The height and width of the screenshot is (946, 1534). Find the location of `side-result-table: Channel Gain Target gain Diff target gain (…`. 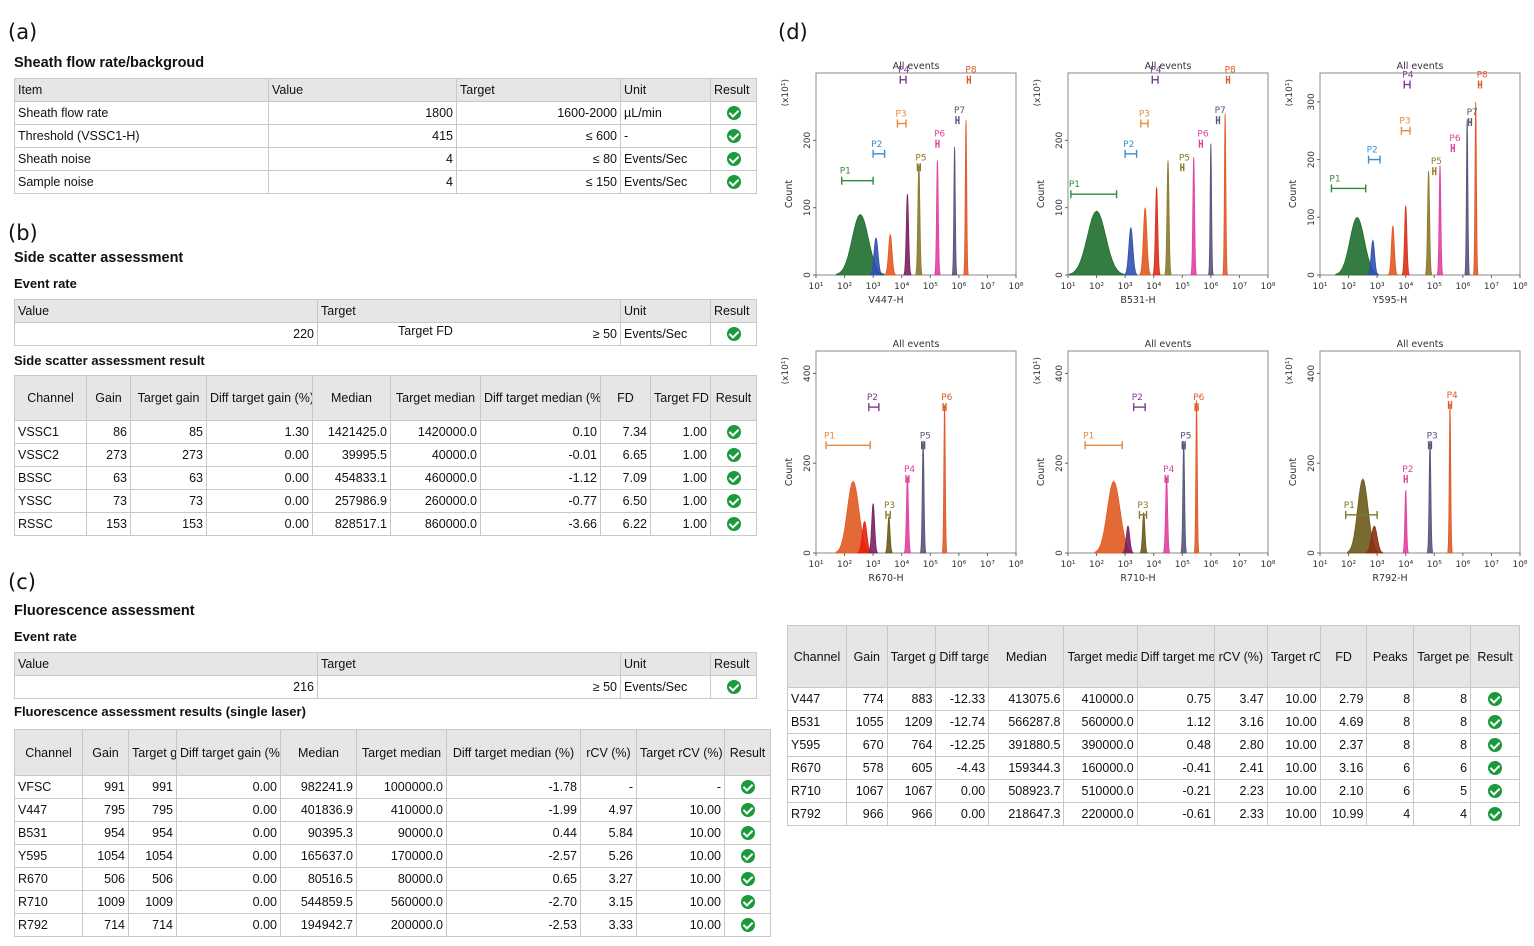

side-result-table: Channel Gain Target gain Diff target gain (… is located at coordinates (385, 455).